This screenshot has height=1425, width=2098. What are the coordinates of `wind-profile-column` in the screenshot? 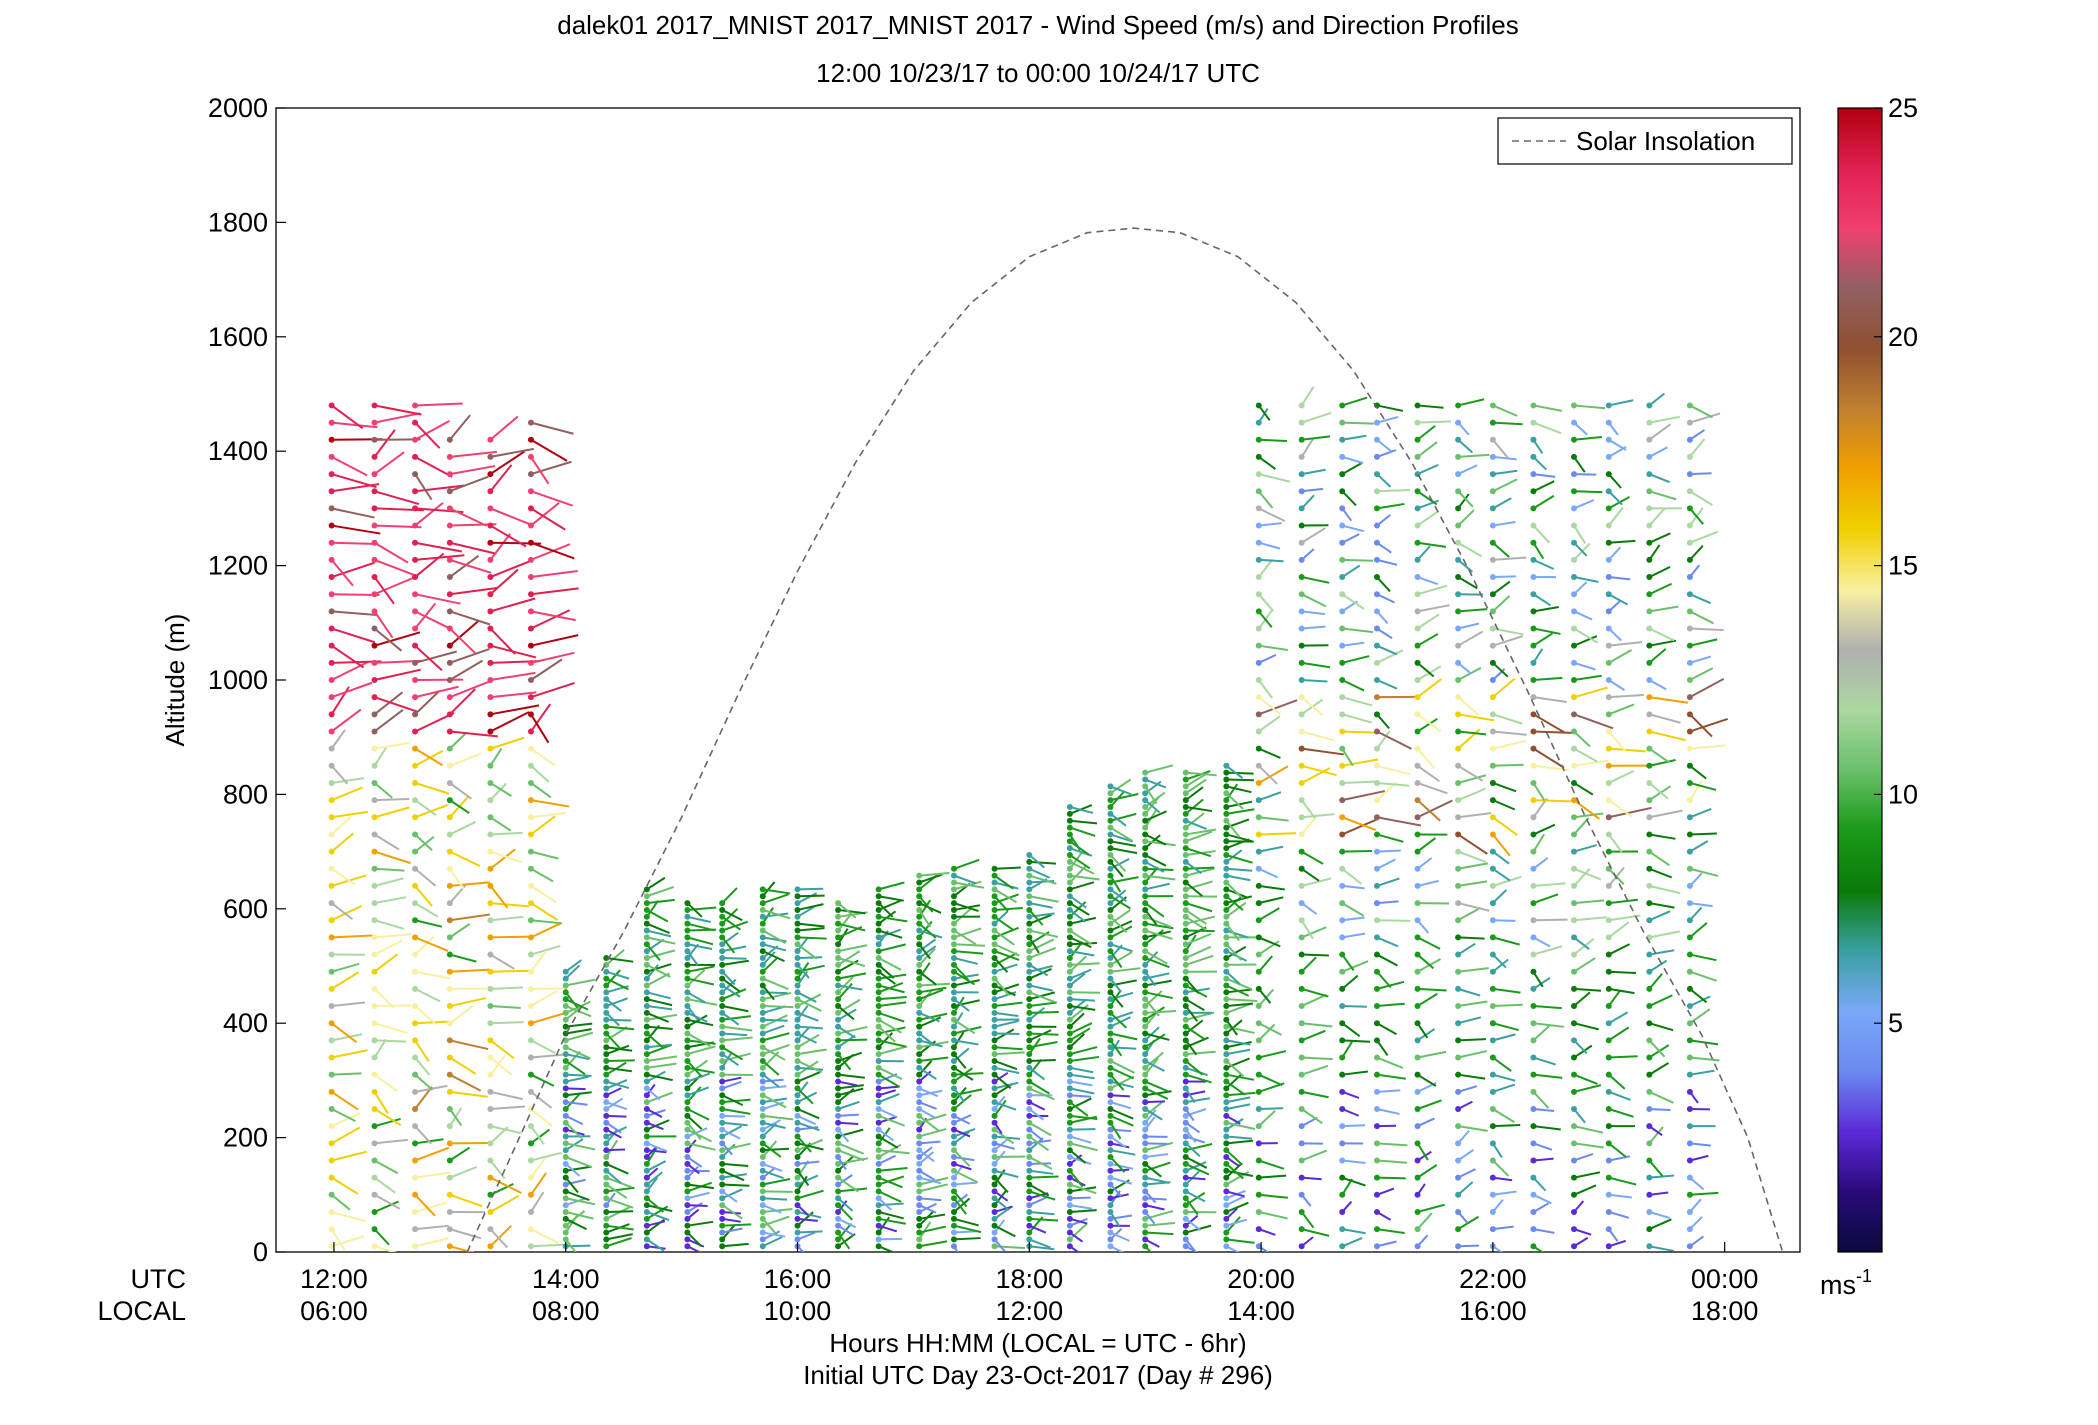 It's located at (1042, 1051).